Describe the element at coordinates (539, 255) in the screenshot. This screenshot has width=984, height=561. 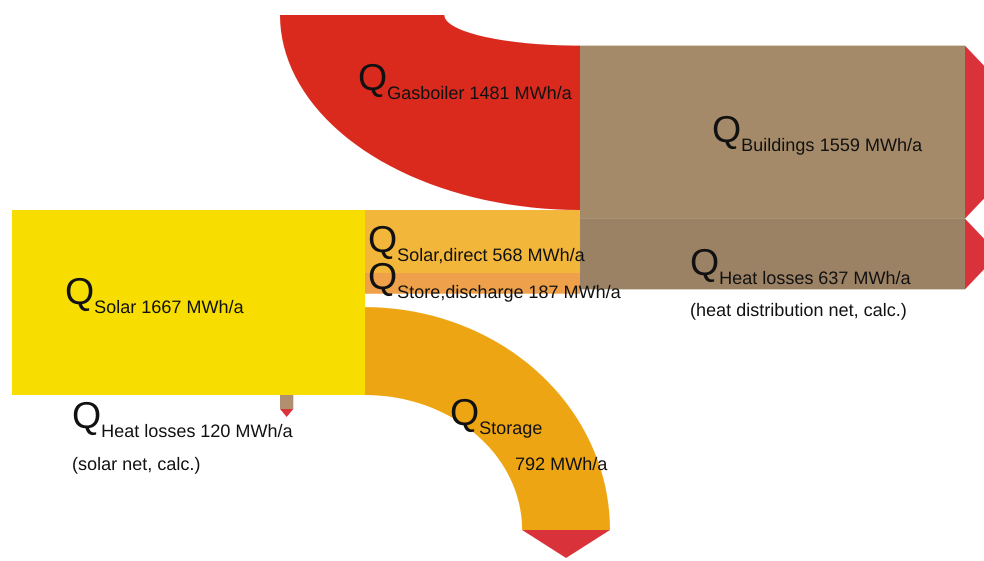
I see `data-label: 568 MWh/a` at that location.